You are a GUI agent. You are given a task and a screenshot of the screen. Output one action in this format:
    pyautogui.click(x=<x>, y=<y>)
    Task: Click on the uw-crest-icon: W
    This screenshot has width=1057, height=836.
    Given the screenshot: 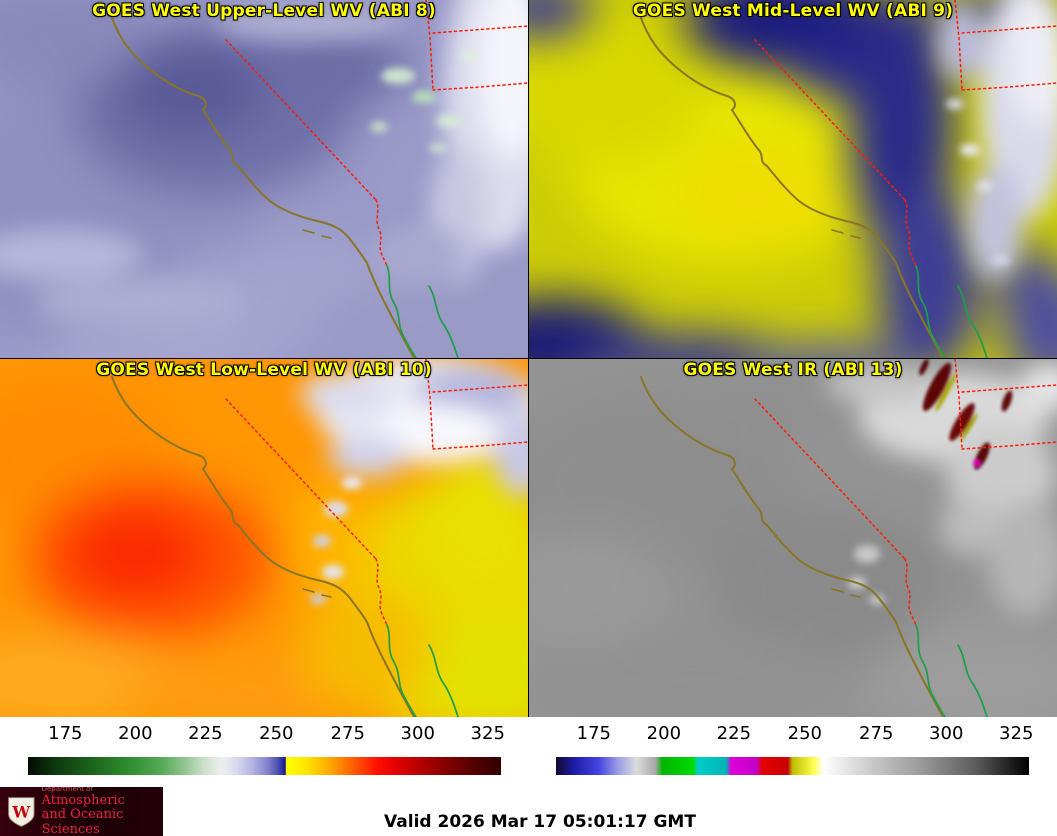 What is the action you would take?
    pyautogui.click(x=21, y=811)
    